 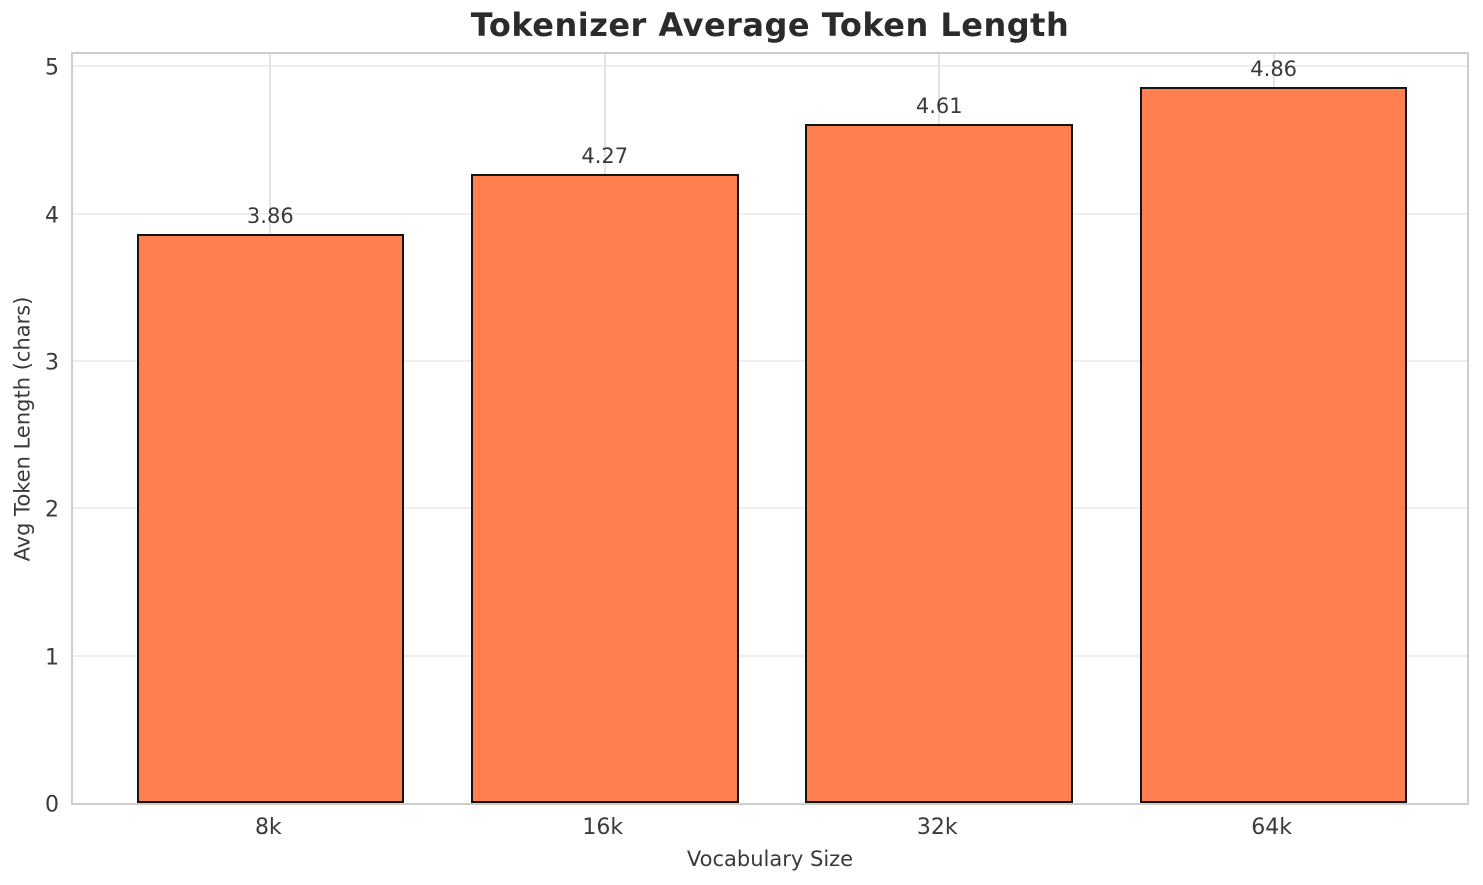 I want to click on gridline-horizontal-y5, so click(x=770, y=66).